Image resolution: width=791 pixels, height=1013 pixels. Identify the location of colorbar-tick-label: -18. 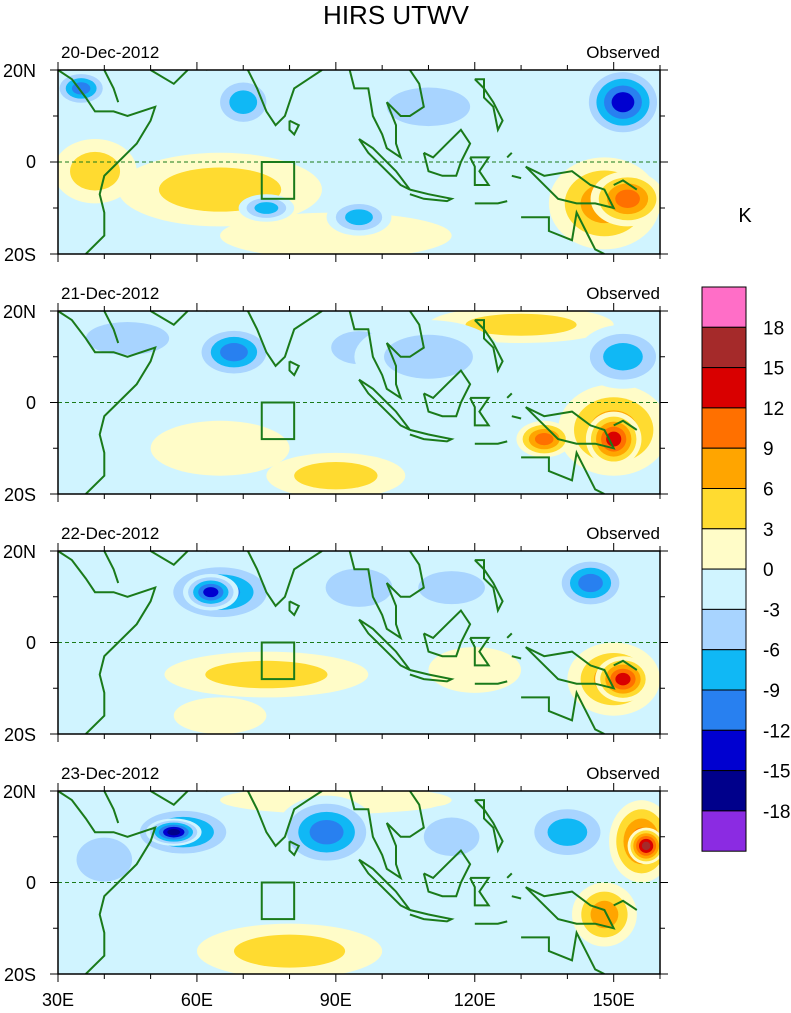
(776, 812).